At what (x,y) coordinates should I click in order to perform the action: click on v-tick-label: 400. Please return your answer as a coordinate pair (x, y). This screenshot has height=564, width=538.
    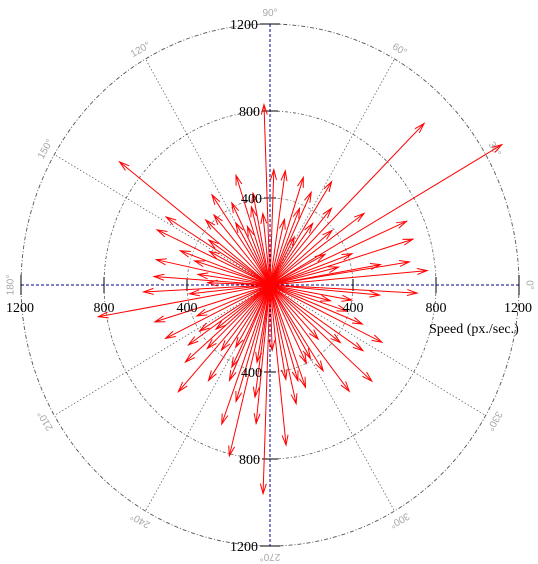
    Looking at the image, I should click on (251, 373).